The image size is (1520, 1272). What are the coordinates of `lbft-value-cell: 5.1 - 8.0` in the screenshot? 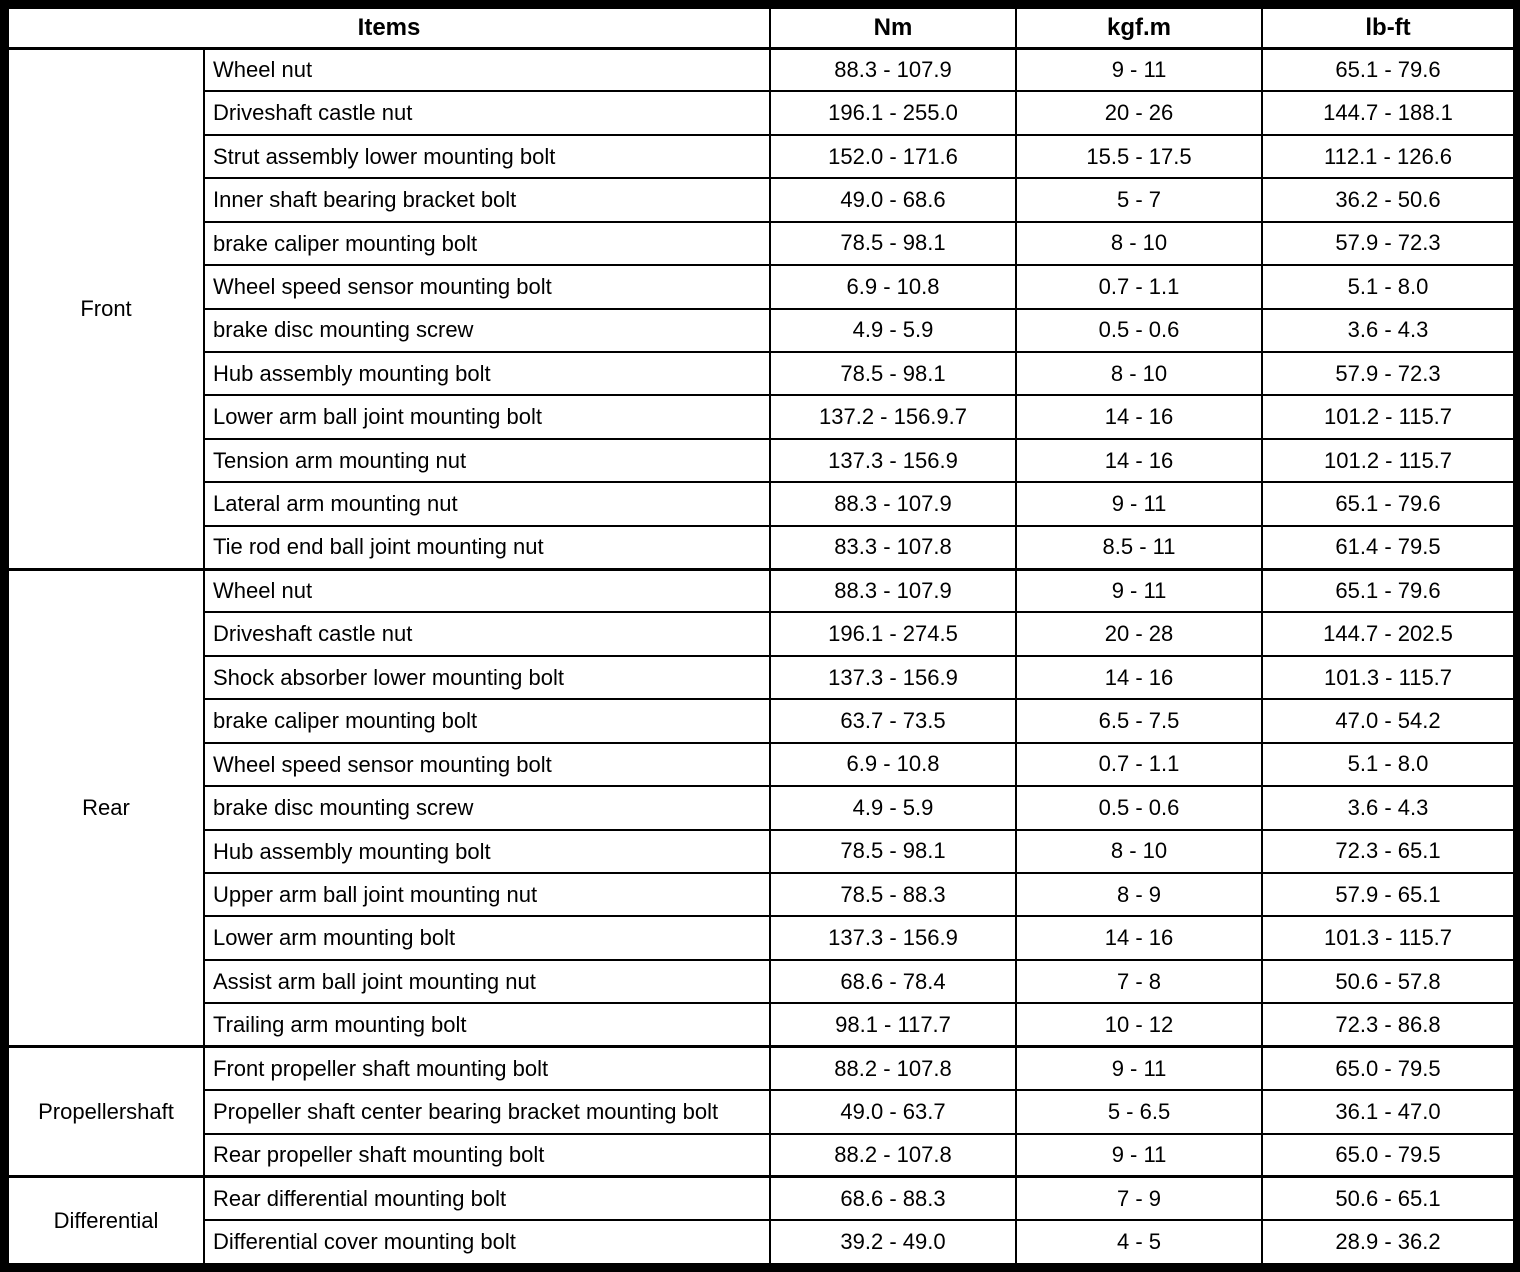 It's located at (1388, 287).